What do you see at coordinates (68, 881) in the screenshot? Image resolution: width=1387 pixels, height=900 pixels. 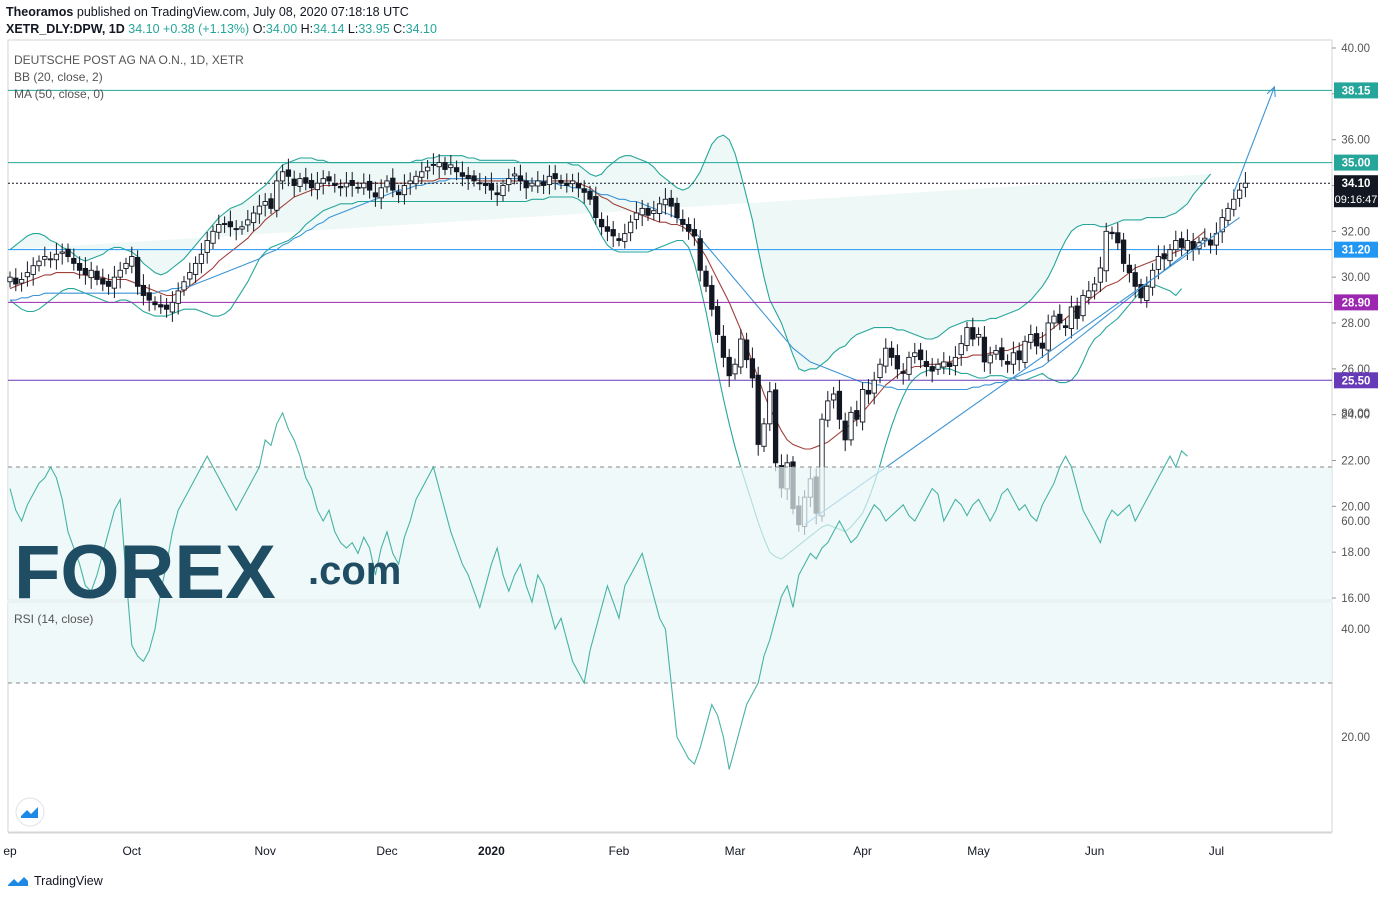 I see `footer-brand: TradingView` at bounding box center [68, 881].